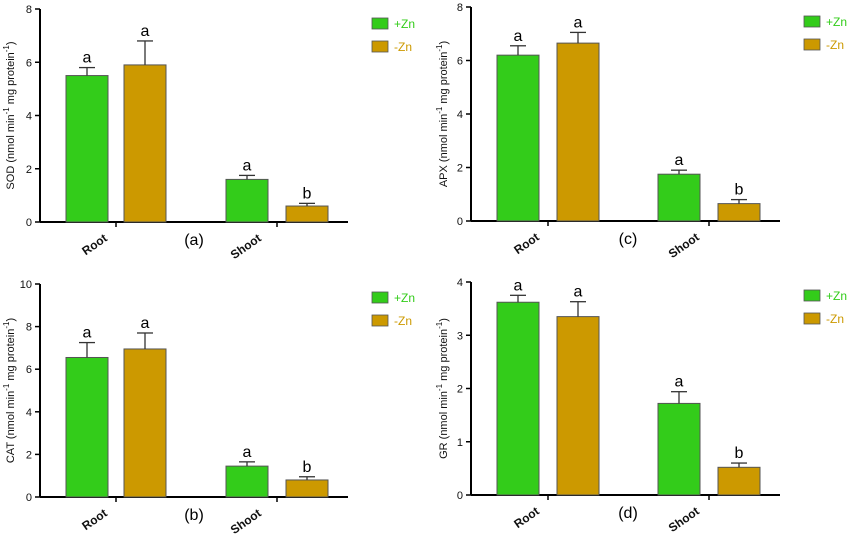 This screenshot has height=538, width=850. I want to click on y-axis-label: SOD (nmol min-1 mg protein-1), so click(9, 115).